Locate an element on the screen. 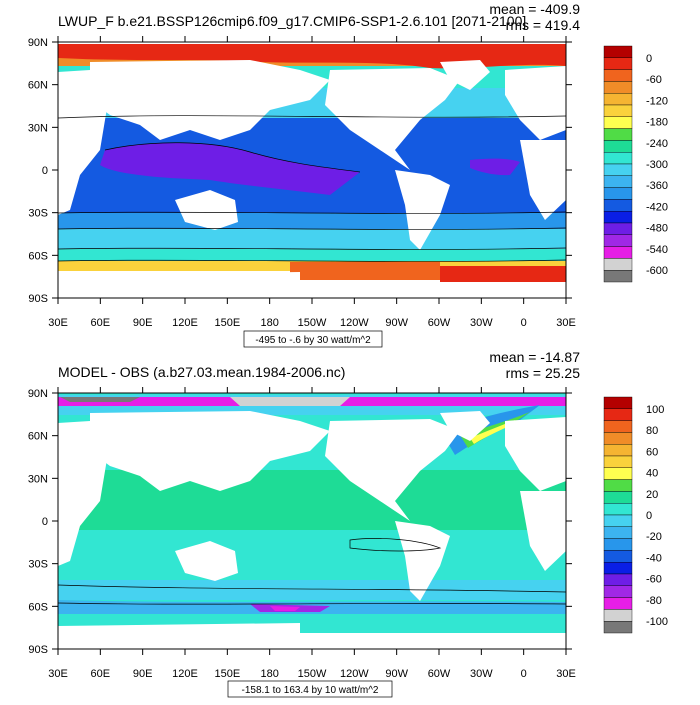  mean-stat: mean = -14.87 is located at coordinates (534, 357).